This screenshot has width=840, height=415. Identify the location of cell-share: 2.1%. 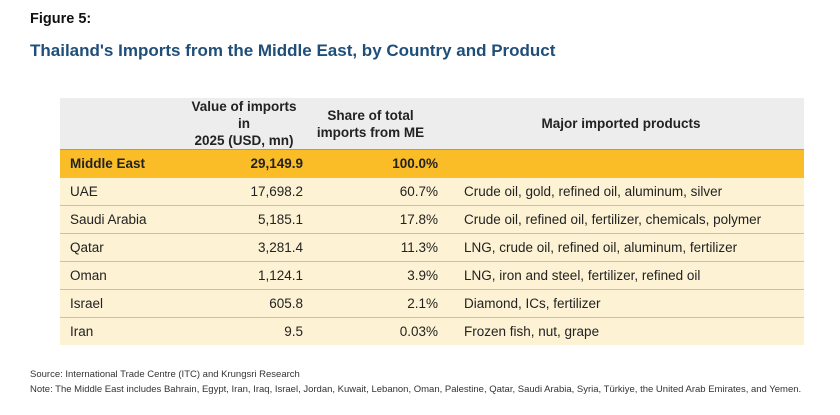
(370, 303).